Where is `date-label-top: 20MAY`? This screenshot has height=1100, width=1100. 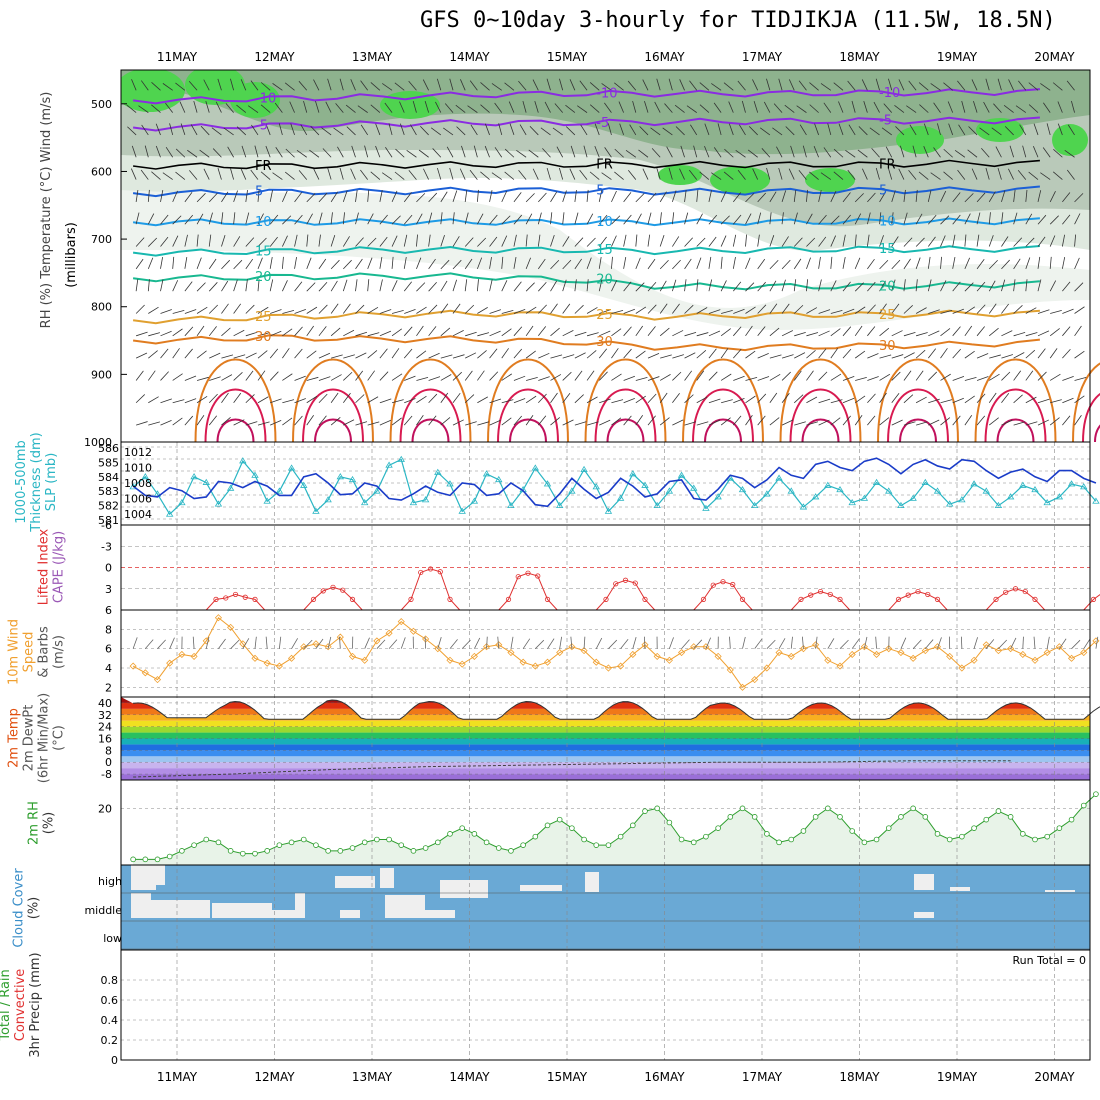
date-label-top: 20MAY is located at coordinates (1054, 57).